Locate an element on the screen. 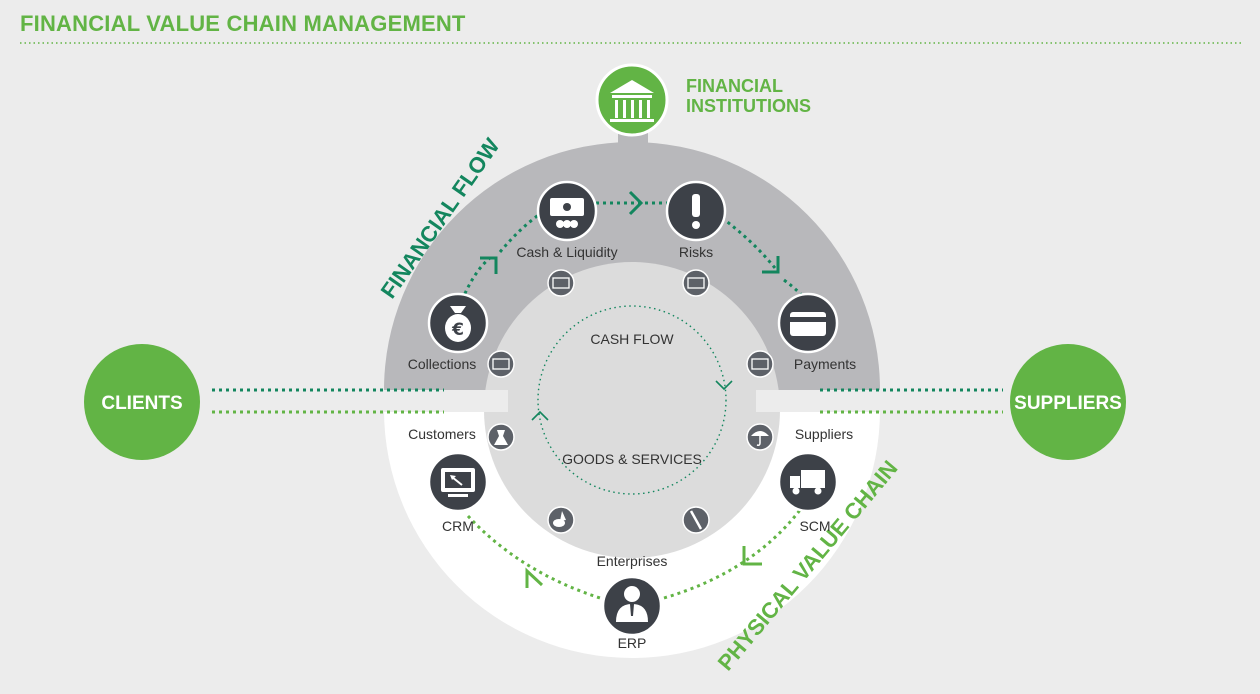 The height and width of the screenshot is (694, 1260). cash-flow-label: CASH FLOW is located at coordinates (632, 339).